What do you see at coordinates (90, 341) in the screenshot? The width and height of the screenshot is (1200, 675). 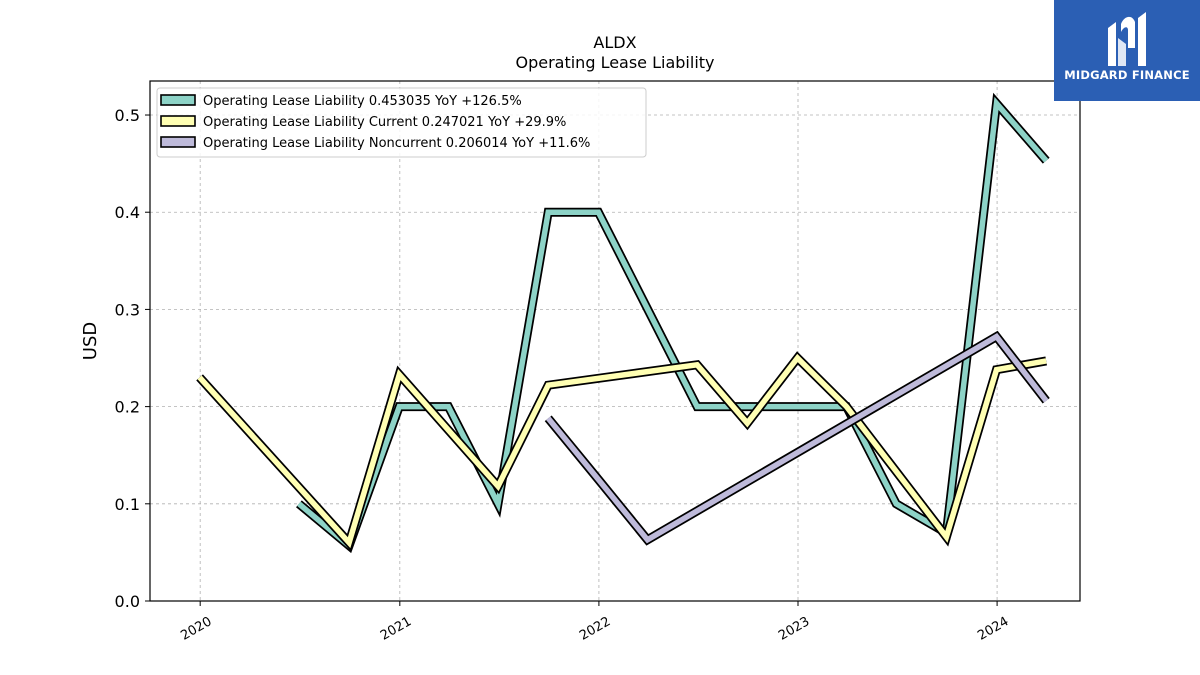 I see `y-axis-label: USD` at bounding box center [90, 341].